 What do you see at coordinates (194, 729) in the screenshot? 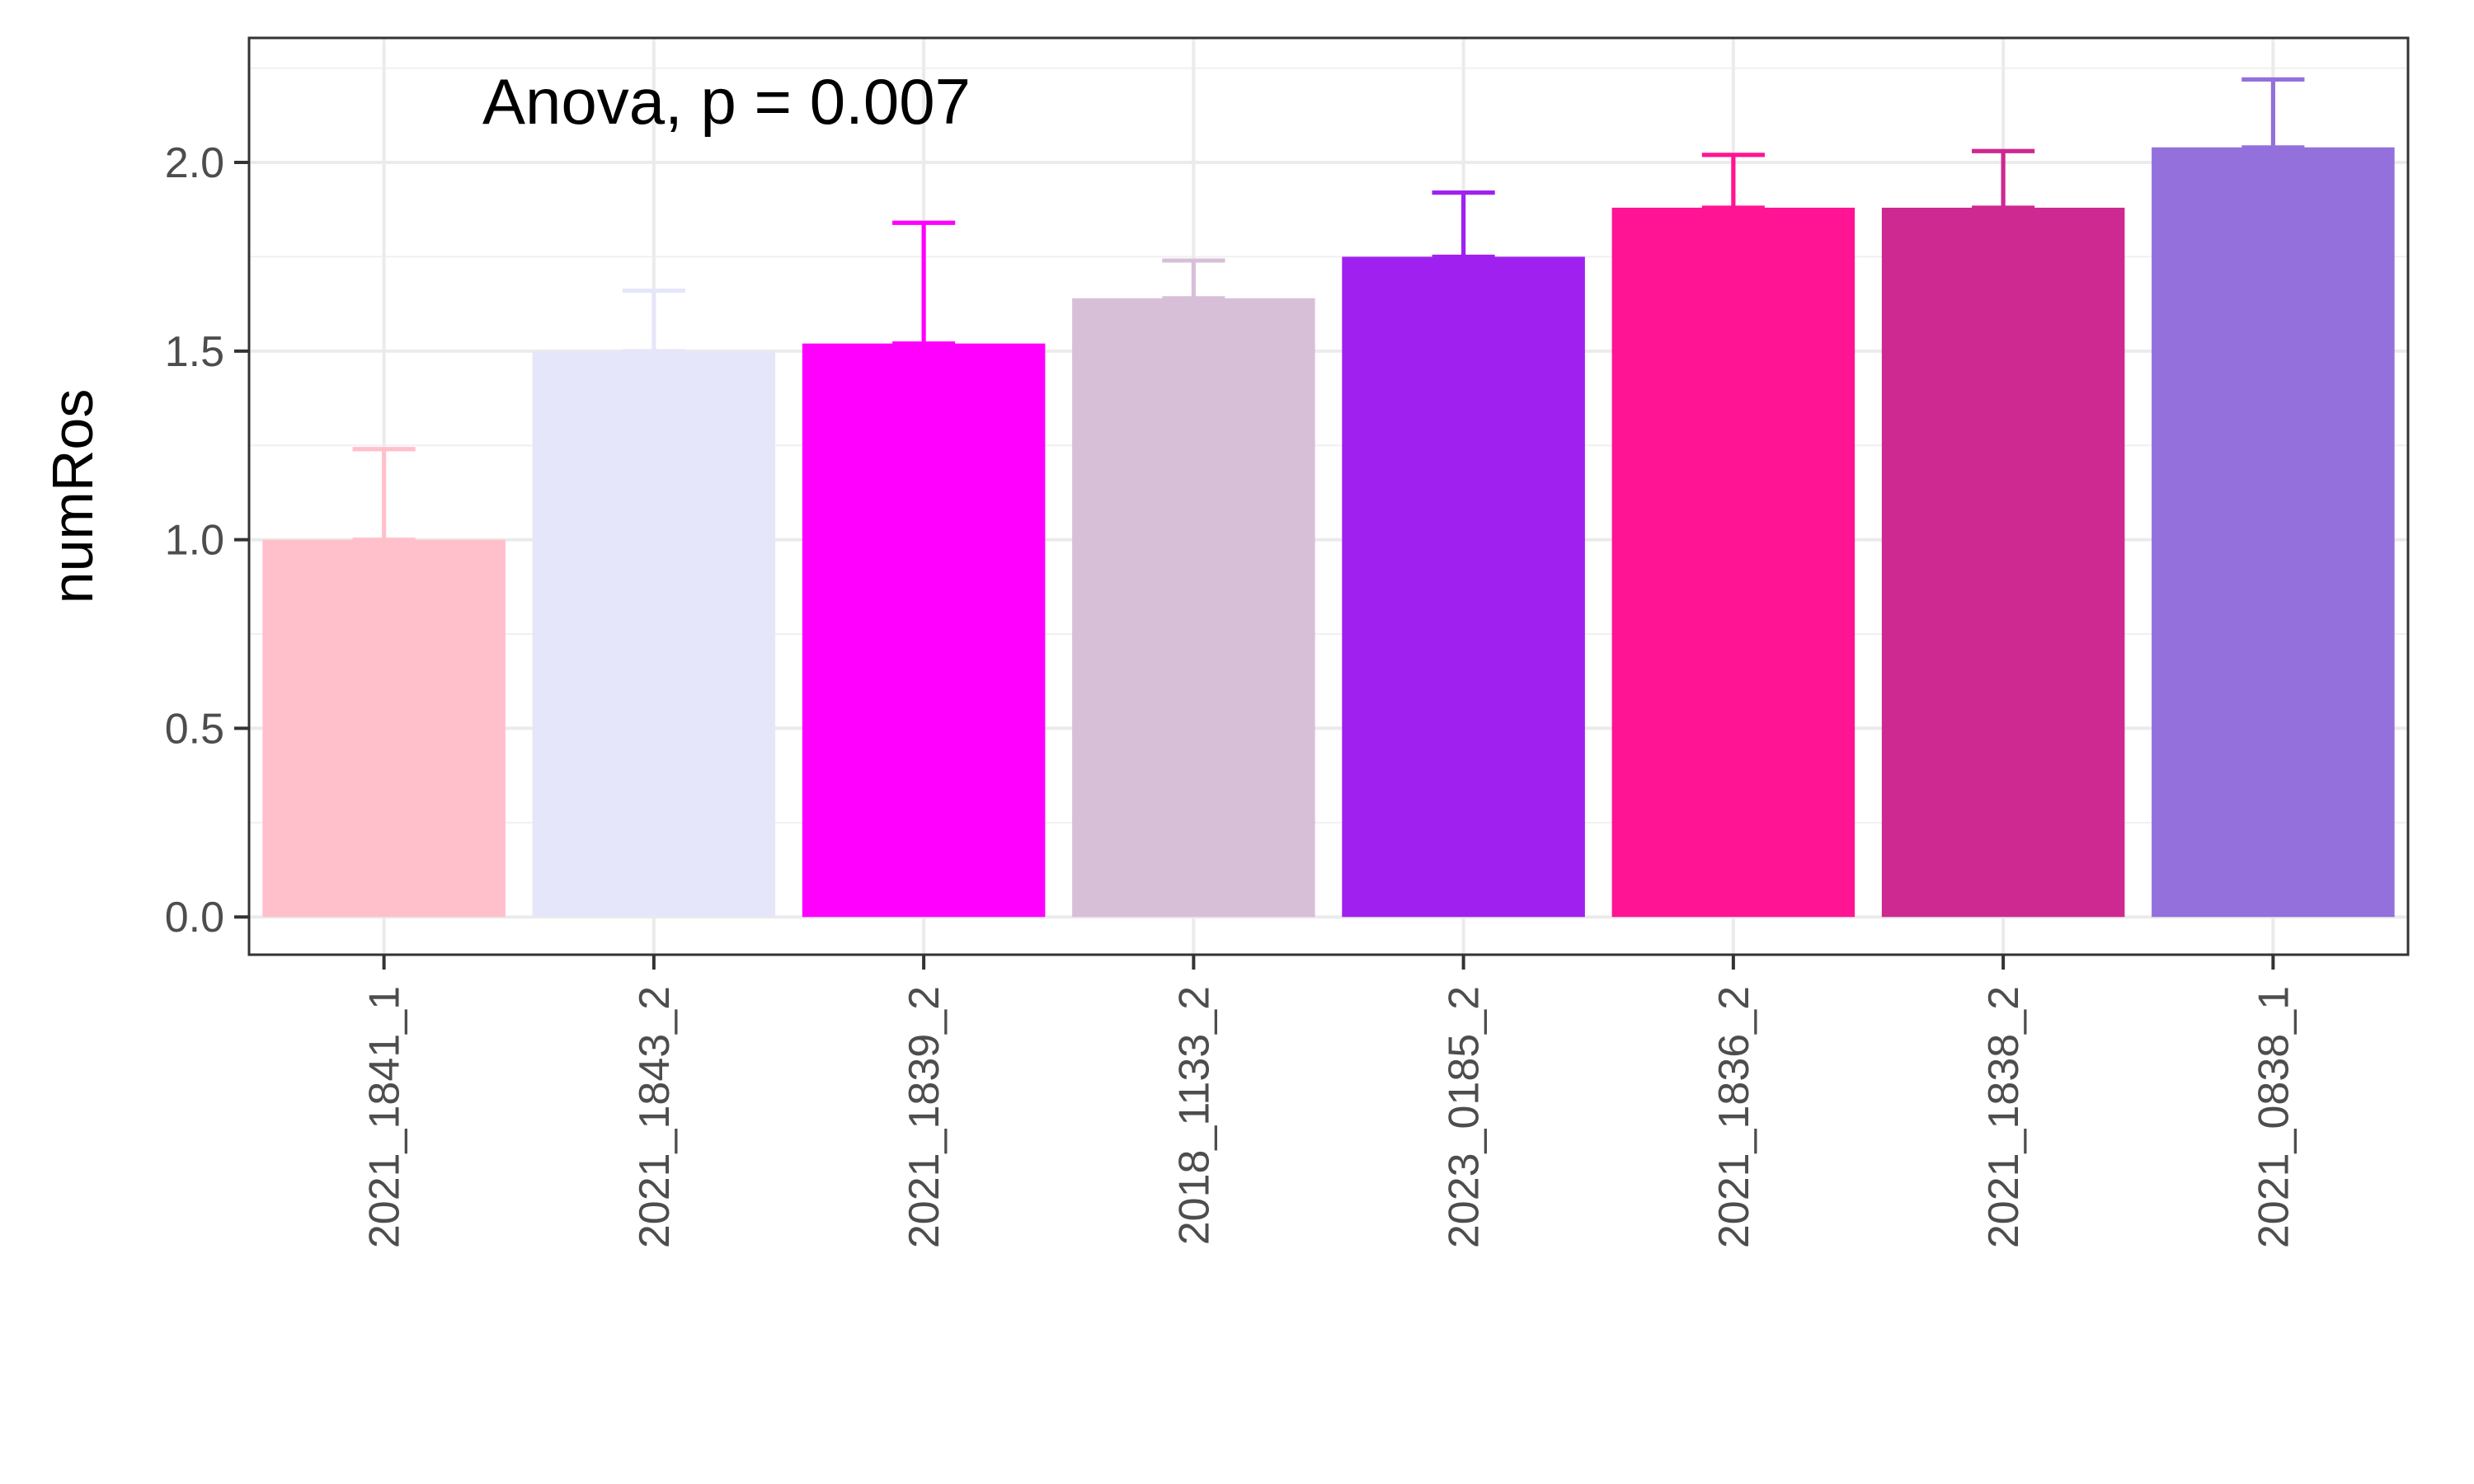
I see `y-tick-label: 0.5` at bounding box center [194, 729].